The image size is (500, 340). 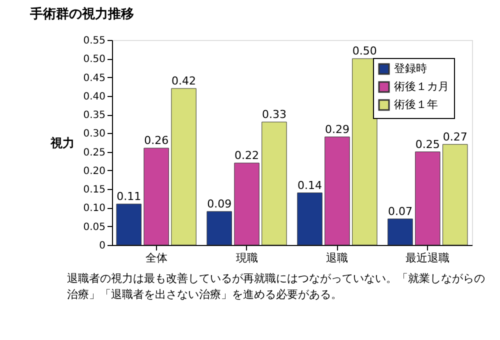 What do you see at coordinates (129, 196) in the screenshot?
I see `text: 0.11` at bounding box center [129, 196].